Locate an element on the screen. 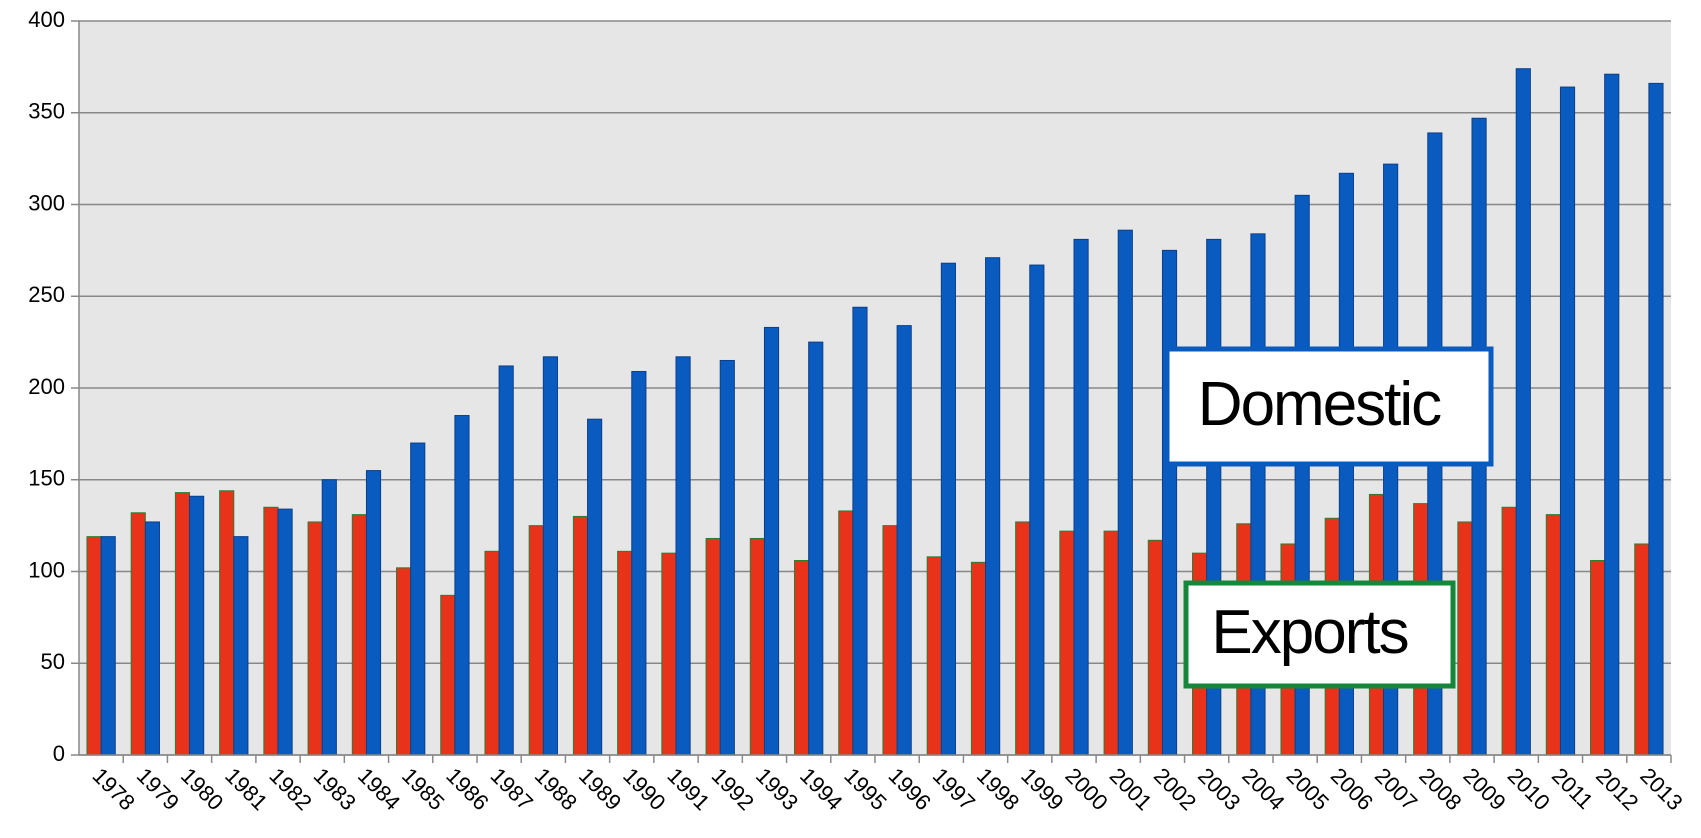 This screenshot has width=1701, height=838. y-tick-label: 250 is located at coordinates (46, 294).